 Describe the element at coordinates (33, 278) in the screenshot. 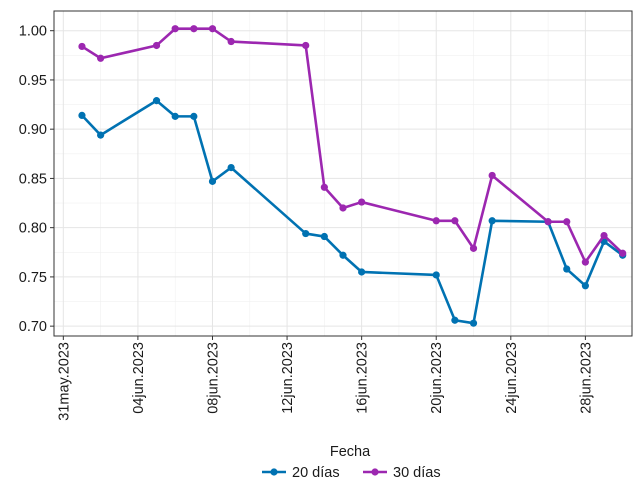

I see `y-tick-label: 0.75` at that location.